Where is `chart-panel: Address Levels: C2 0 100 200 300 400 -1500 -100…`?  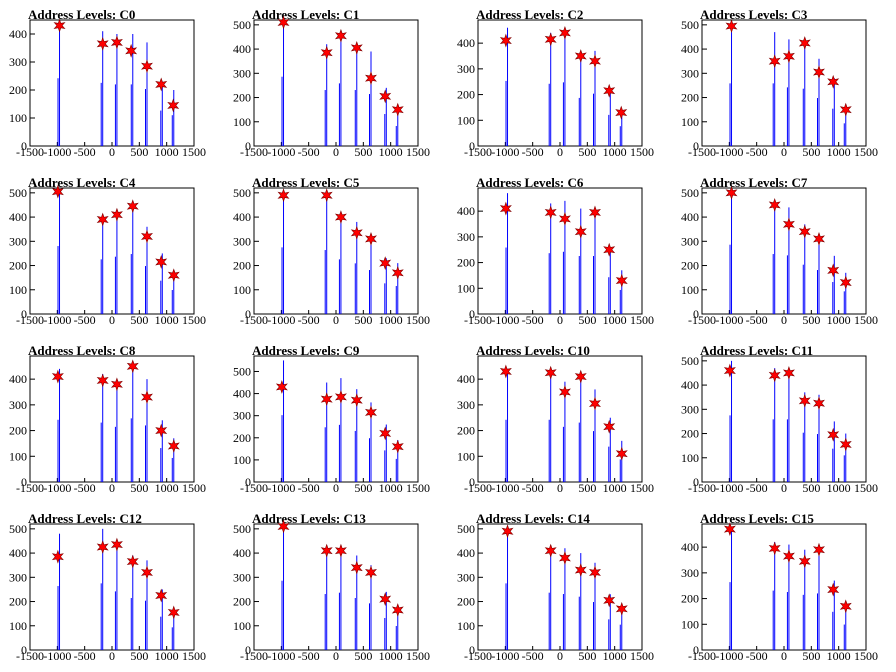
chart-panel: Address Levels: C2 0 100 200 300 400 -1500 -100… is located at coordinates (555, 83).